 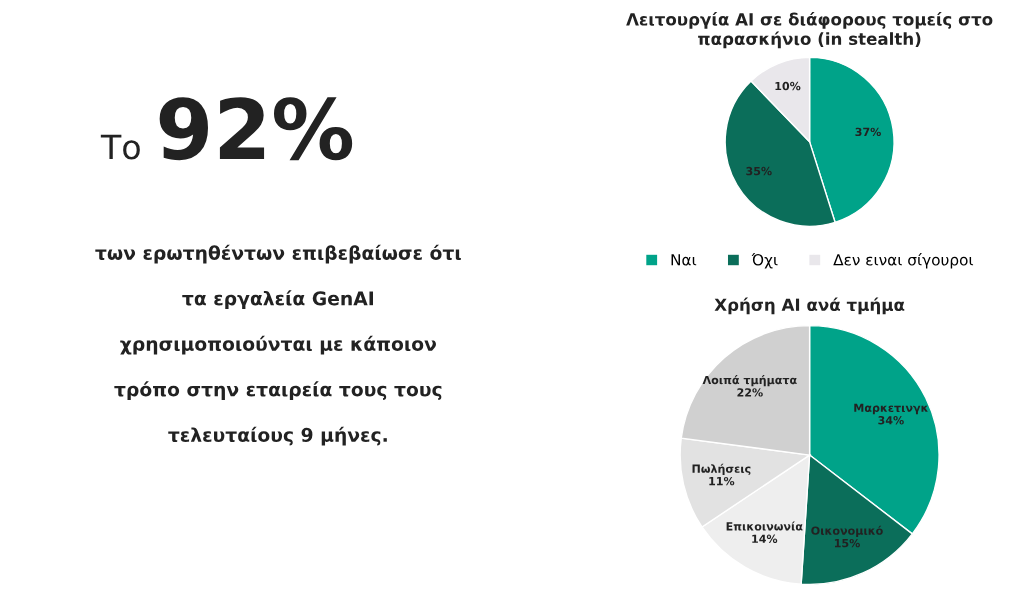 What do you see at coordinates (277, 436) in the screenshot?
I see `text: τελευταίους 9 μήνες.` at bounding box center [277, 436].